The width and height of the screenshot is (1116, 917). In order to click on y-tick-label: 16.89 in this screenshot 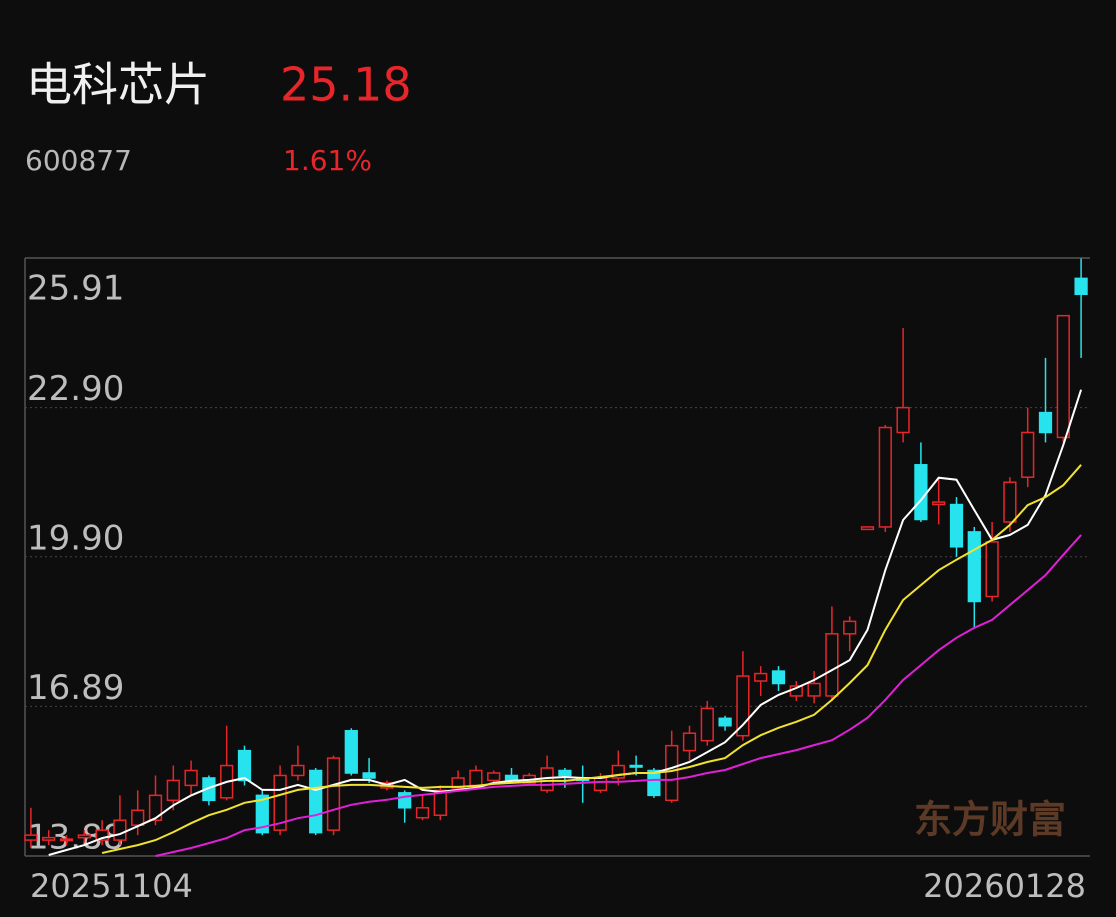, I will do `click(75, 688)`.